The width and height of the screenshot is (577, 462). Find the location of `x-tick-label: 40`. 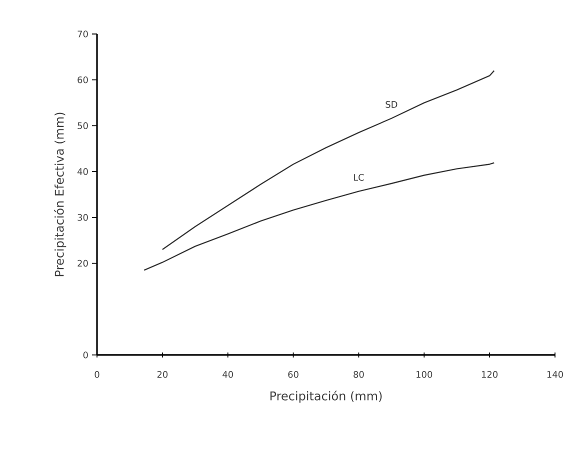

x-tick-label: 40 is located at coordinates (227, 374).